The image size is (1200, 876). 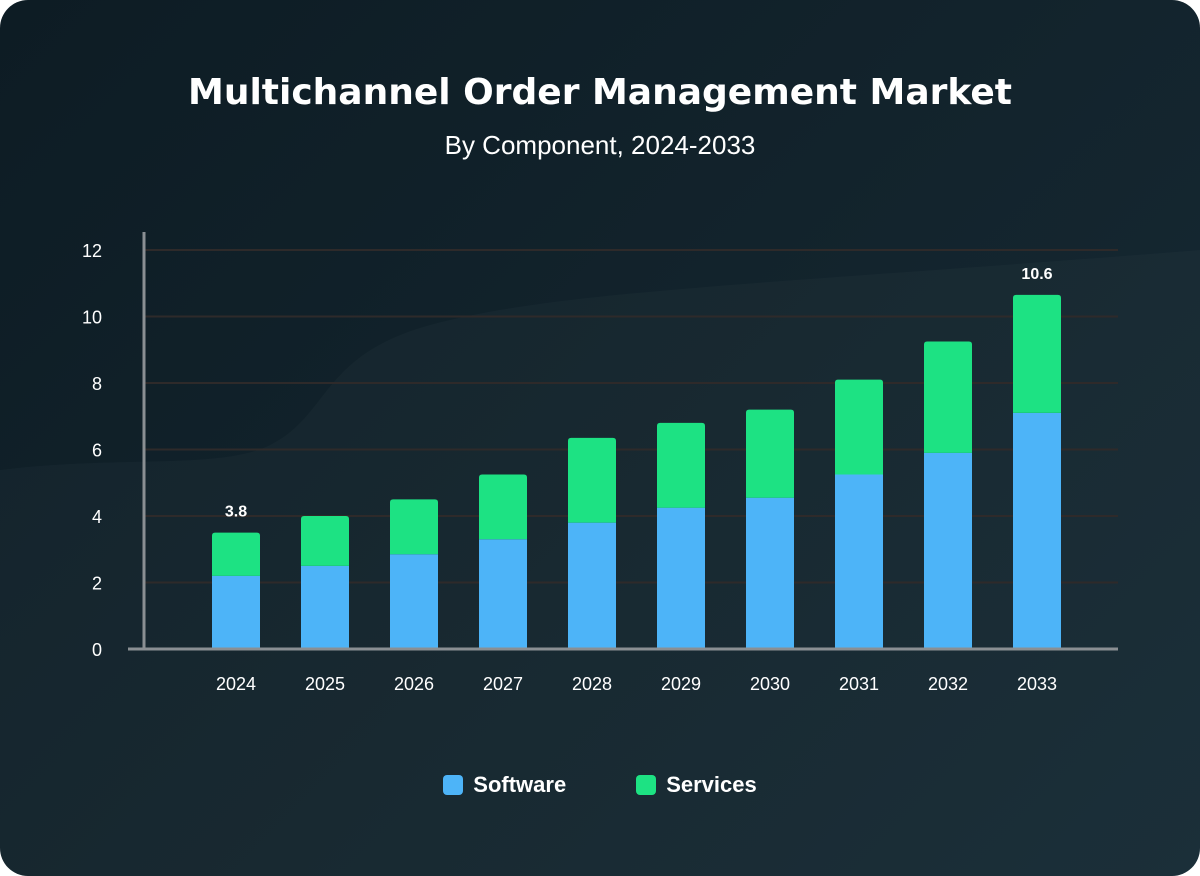 What do you see at coordinates (236, 554) in the screenshot?
I see `bar-services-2024` at bounding box center [236, 554].